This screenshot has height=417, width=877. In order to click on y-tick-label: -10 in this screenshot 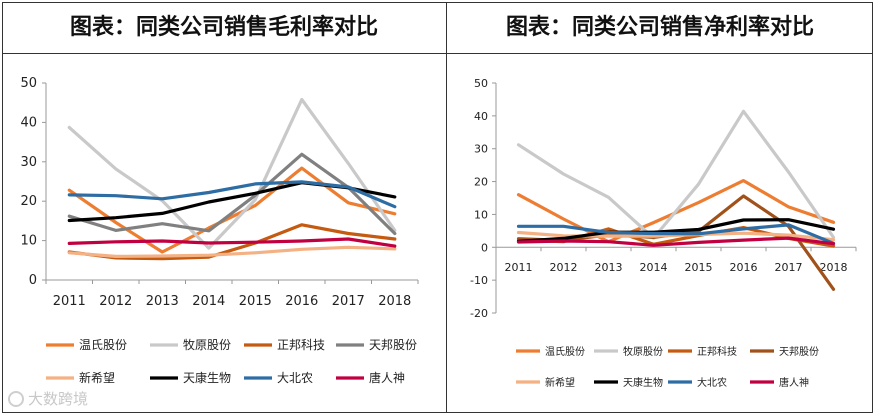, I will do `click(479, 280)`.